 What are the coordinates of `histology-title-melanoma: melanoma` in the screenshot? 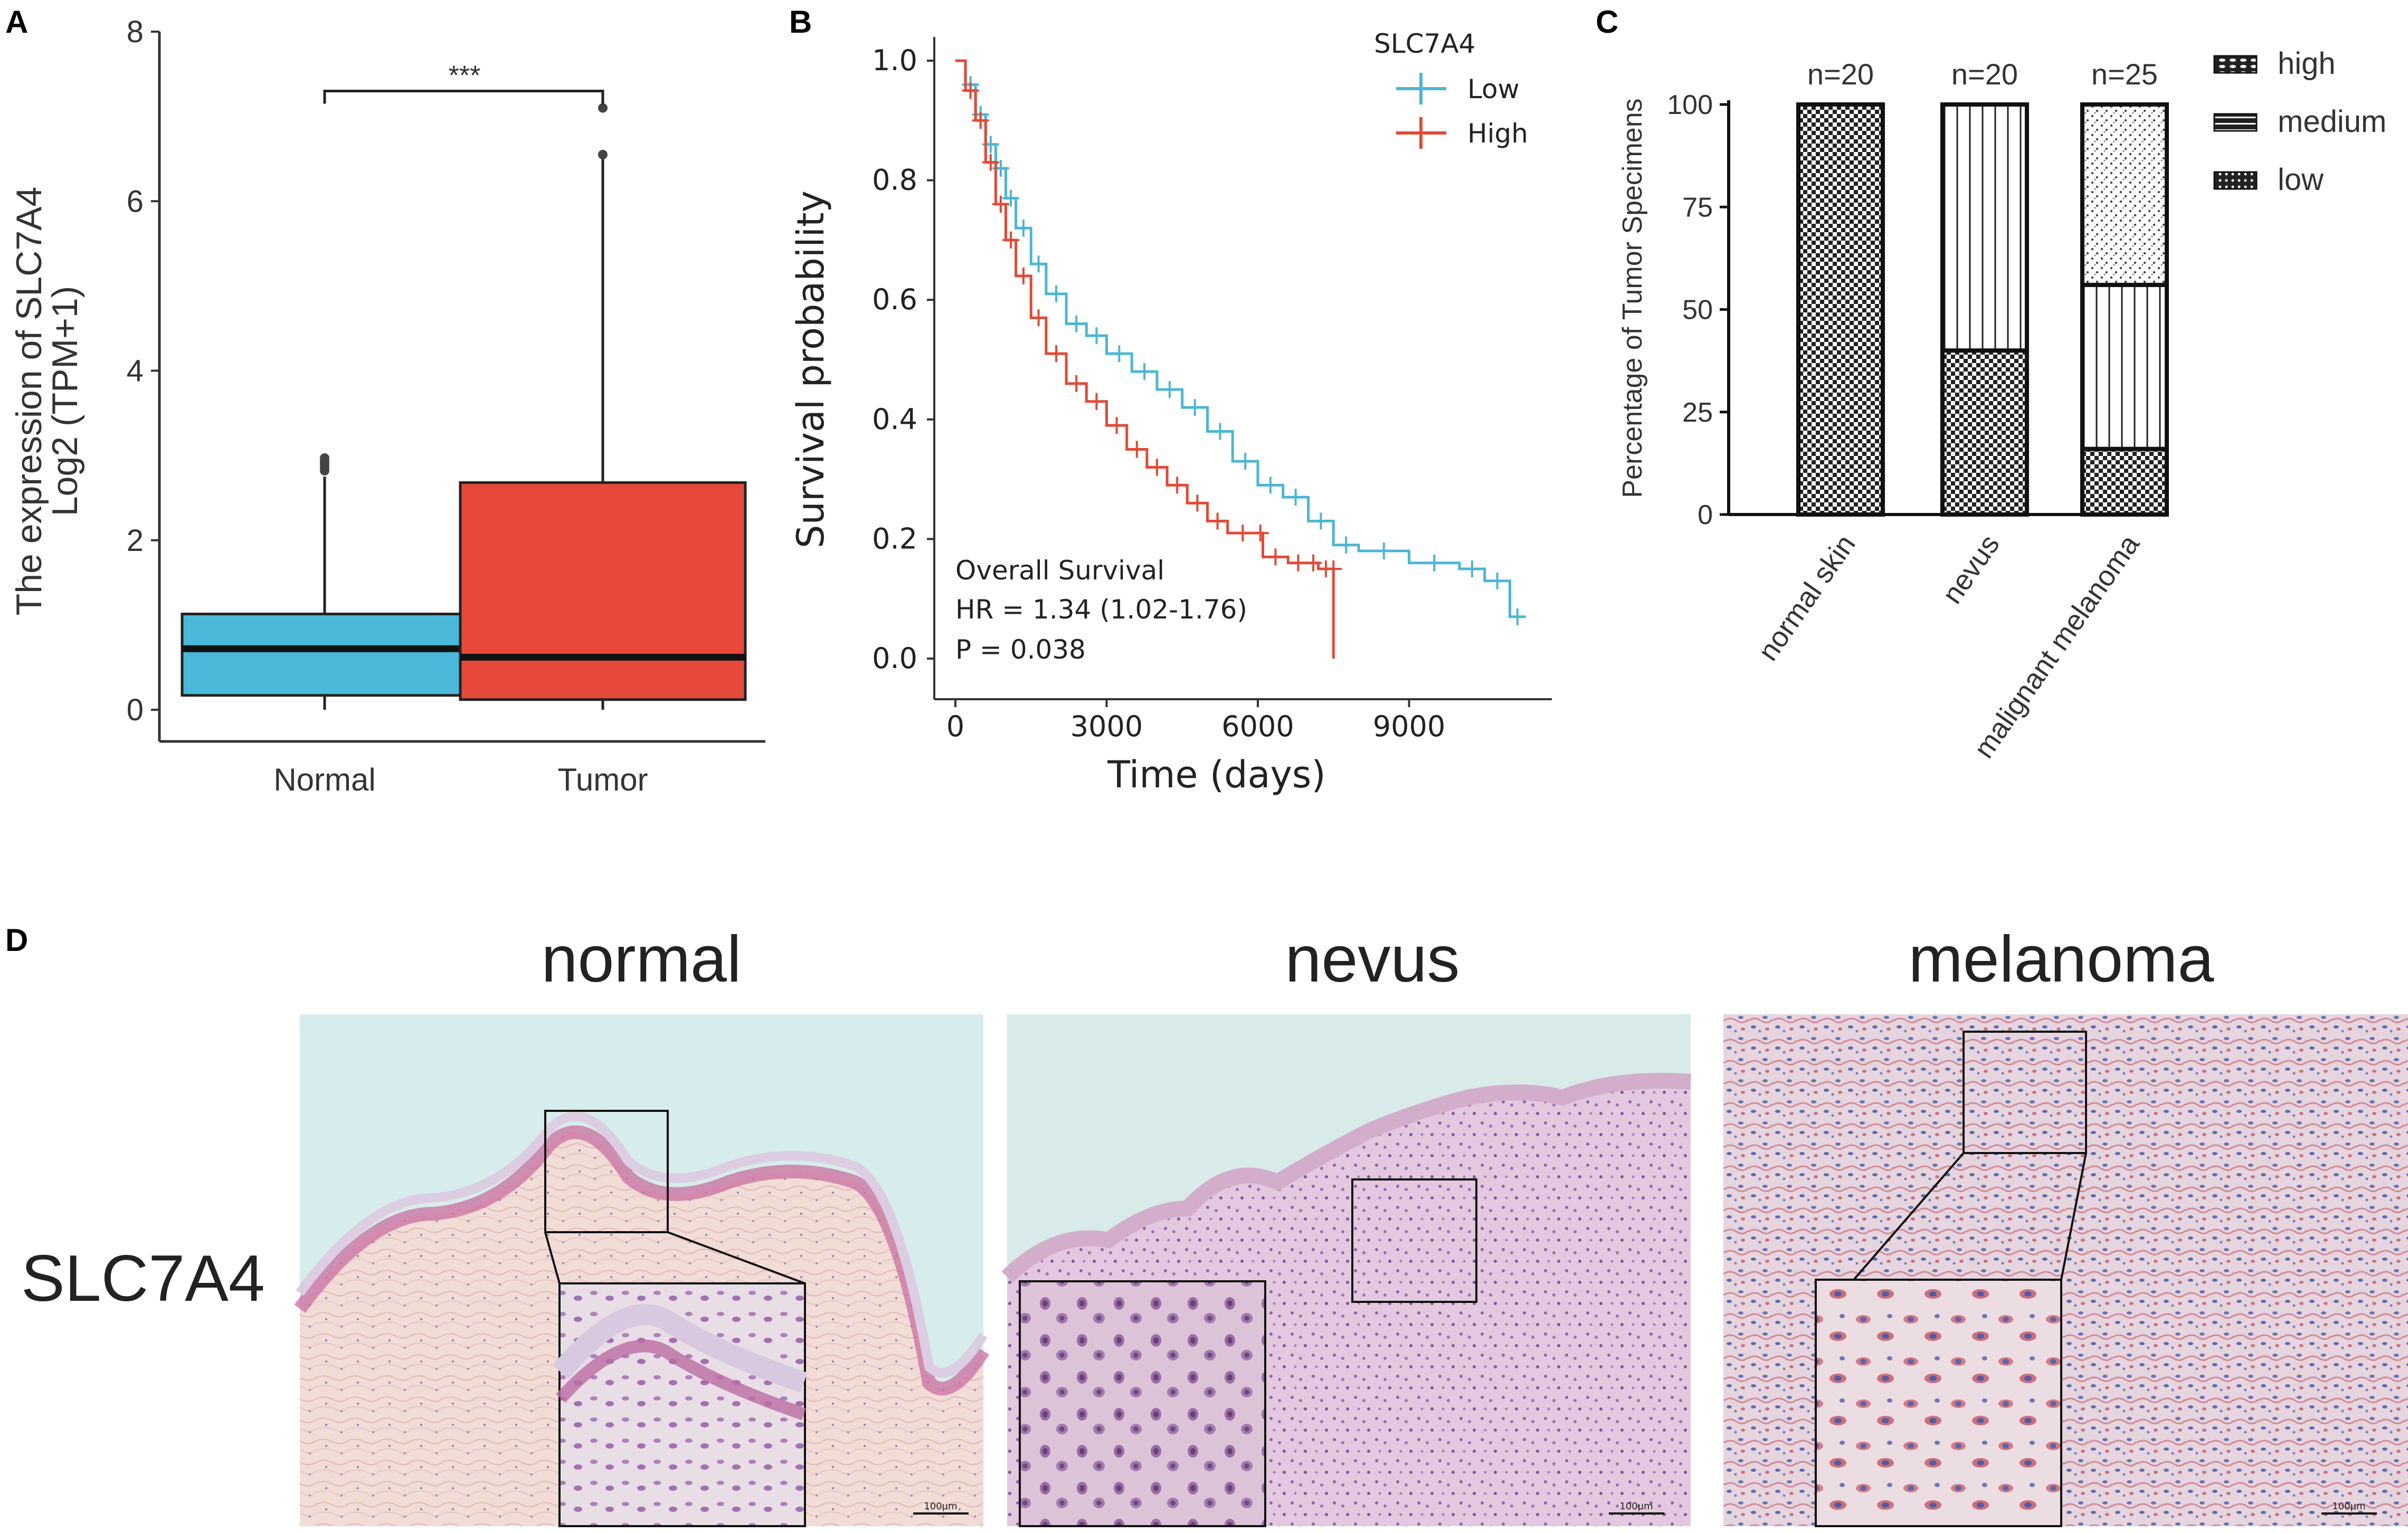 It's located at (2061, 959).